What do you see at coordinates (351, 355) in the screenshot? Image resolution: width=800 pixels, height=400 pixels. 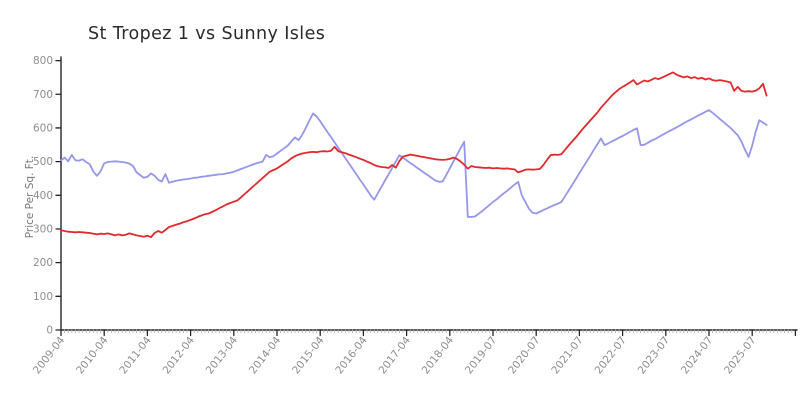 I see `x-tick-label: 2016-04` at bounding box center [351, 355].